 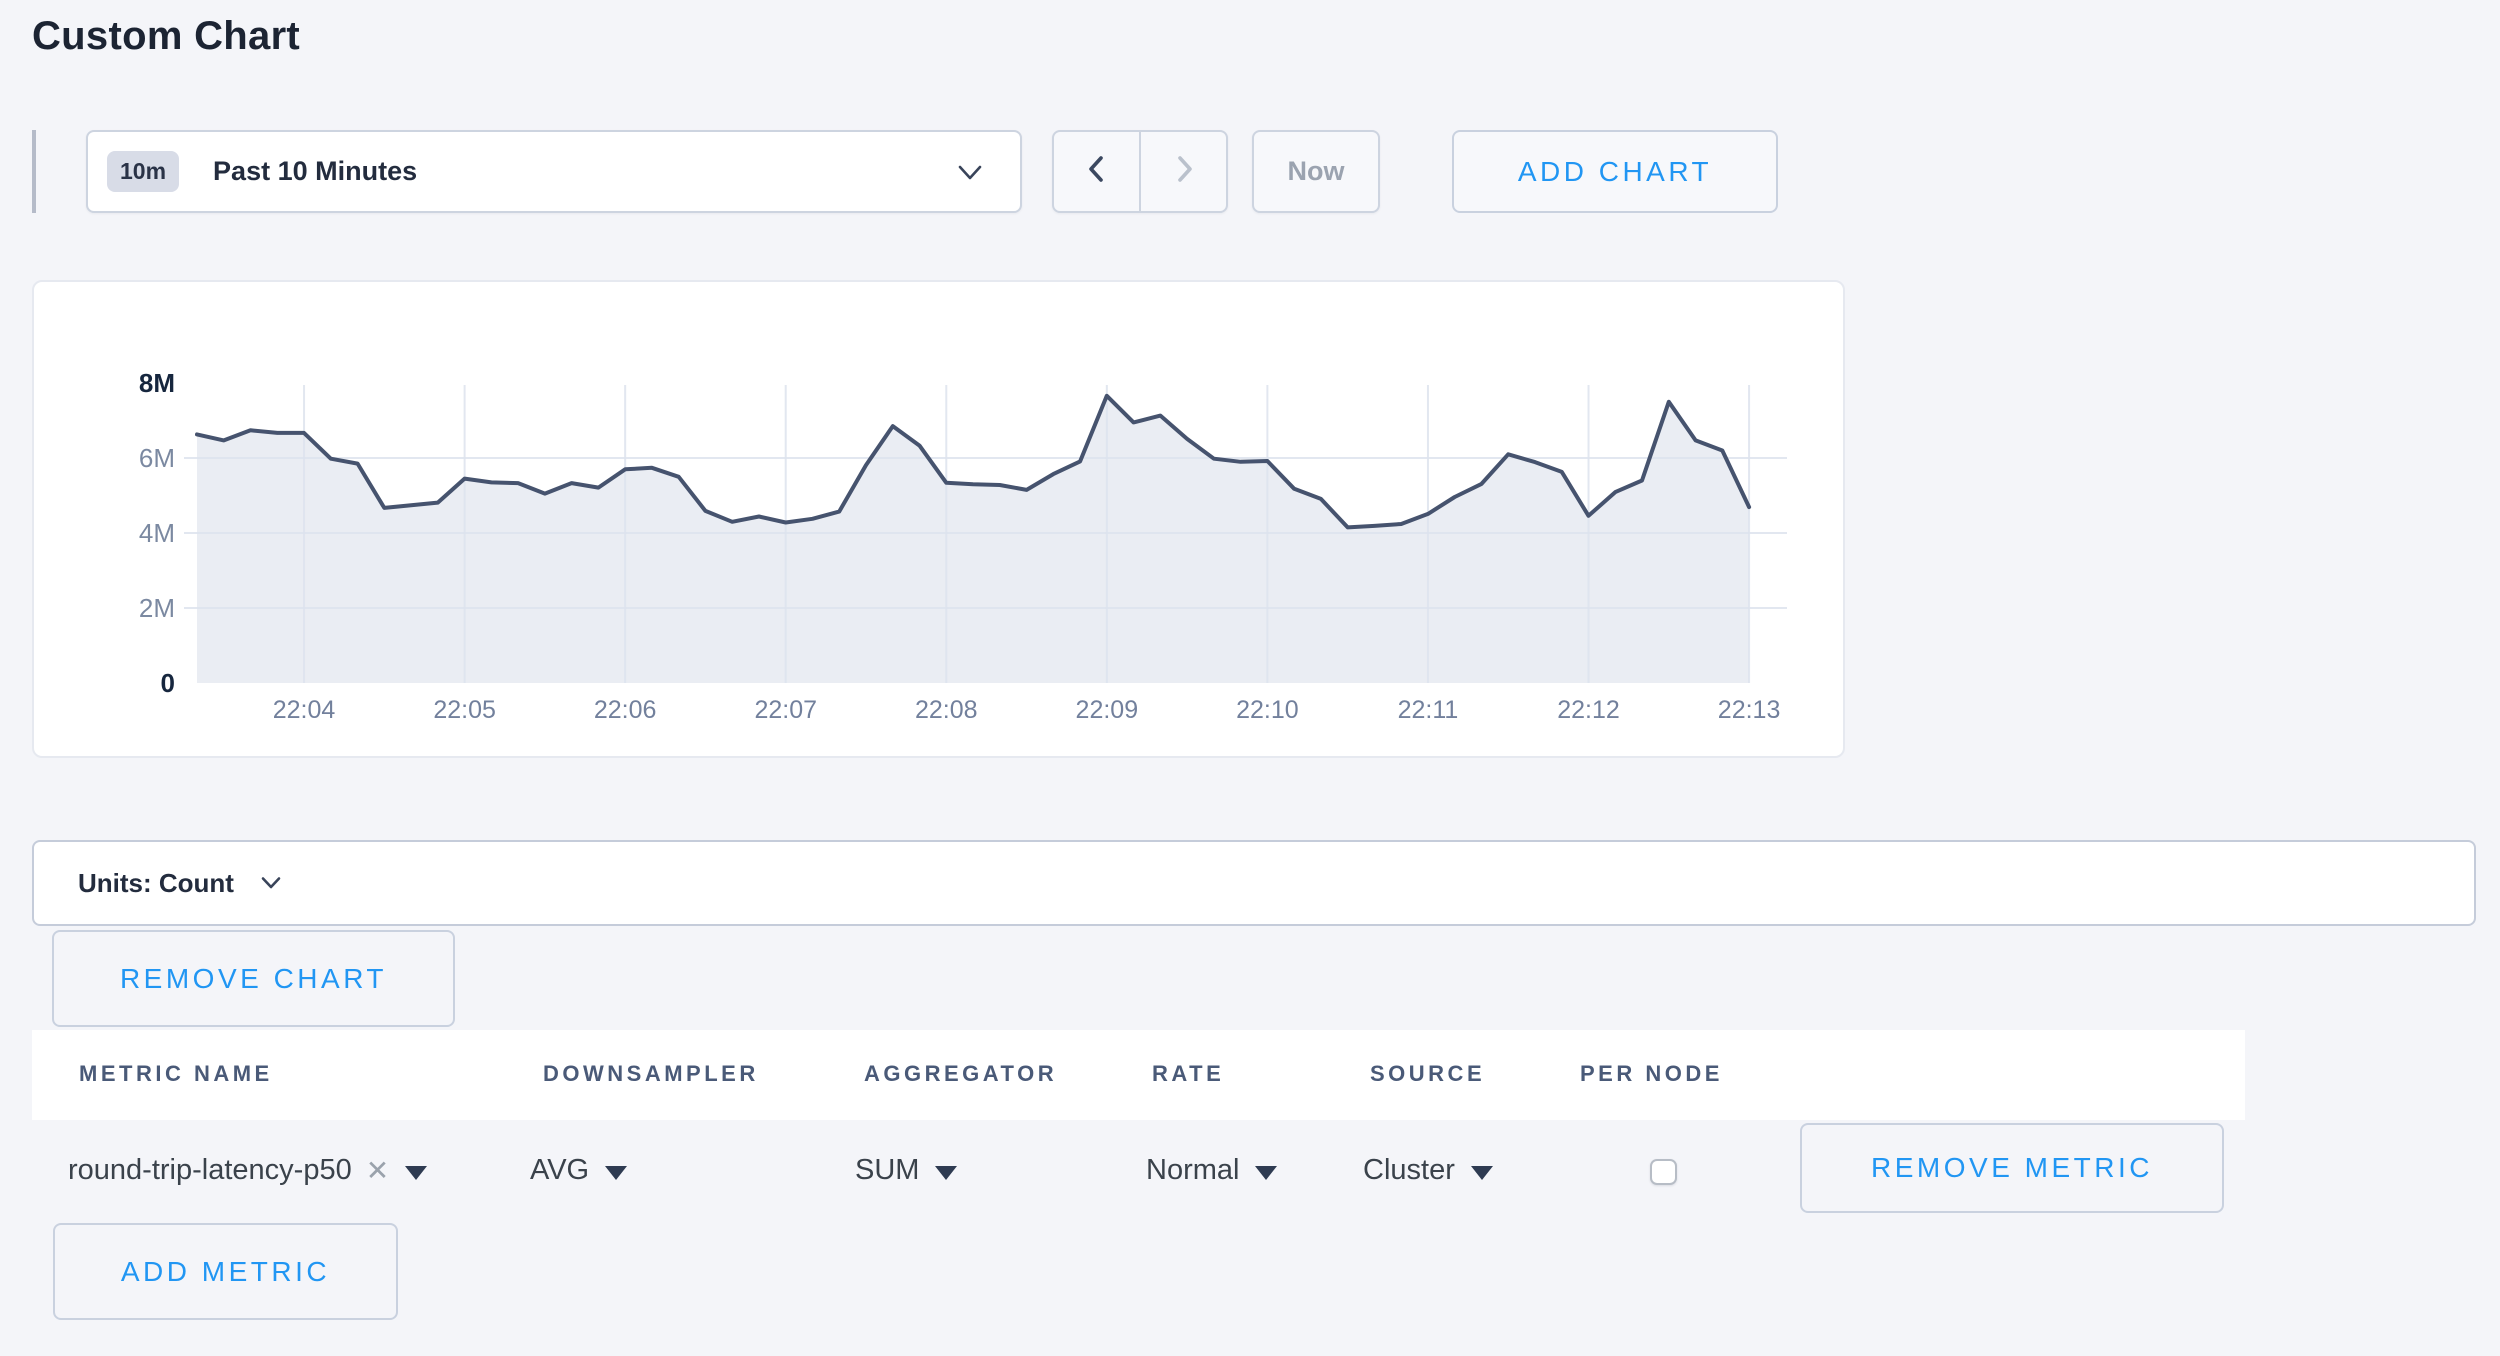 I want to click on remove-chart-label: REMOVE CHART, so click(x=253, y=978).